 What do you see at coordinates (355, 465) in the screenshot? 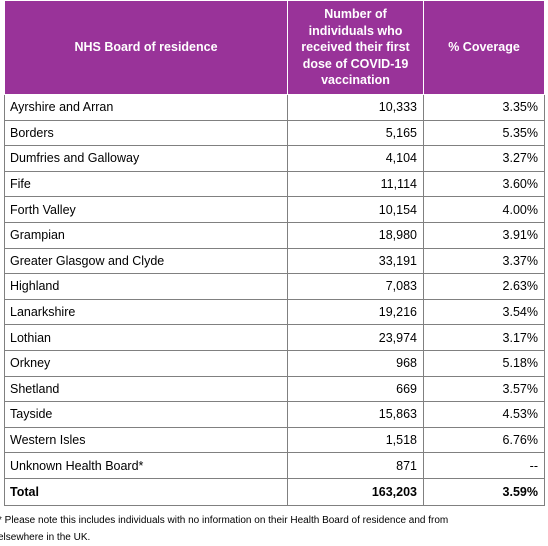
I see `first-dose-count-cell: 871` at bounding box center [355, 465].